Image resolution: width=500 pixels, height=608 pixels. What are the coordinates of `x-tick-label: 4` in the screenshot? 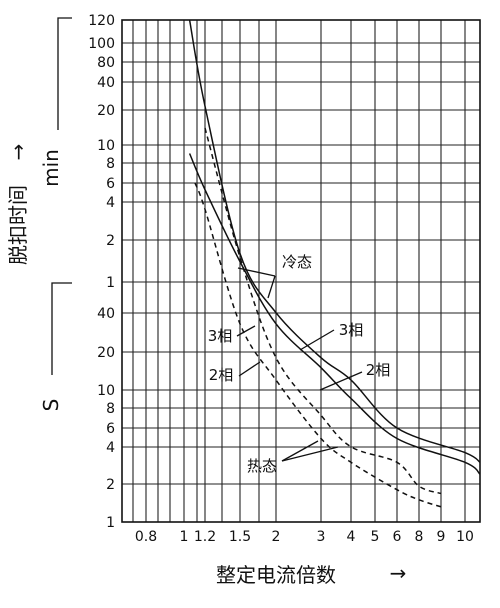 It's located at (351, 537).